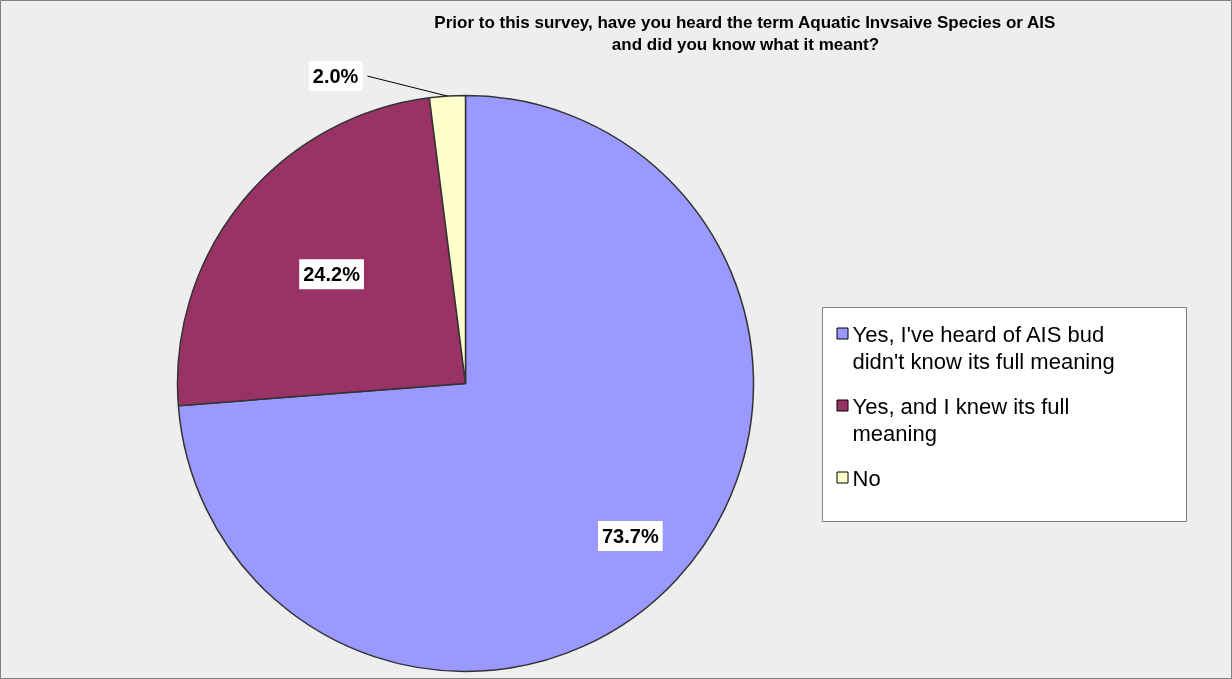 This screenshot has width=1232, height=679. What do you see at coordinates (961, 419) in the screenshot?
I see `legend-label: Yes, and I knew its full meaning` at bounding box center [961, 419].